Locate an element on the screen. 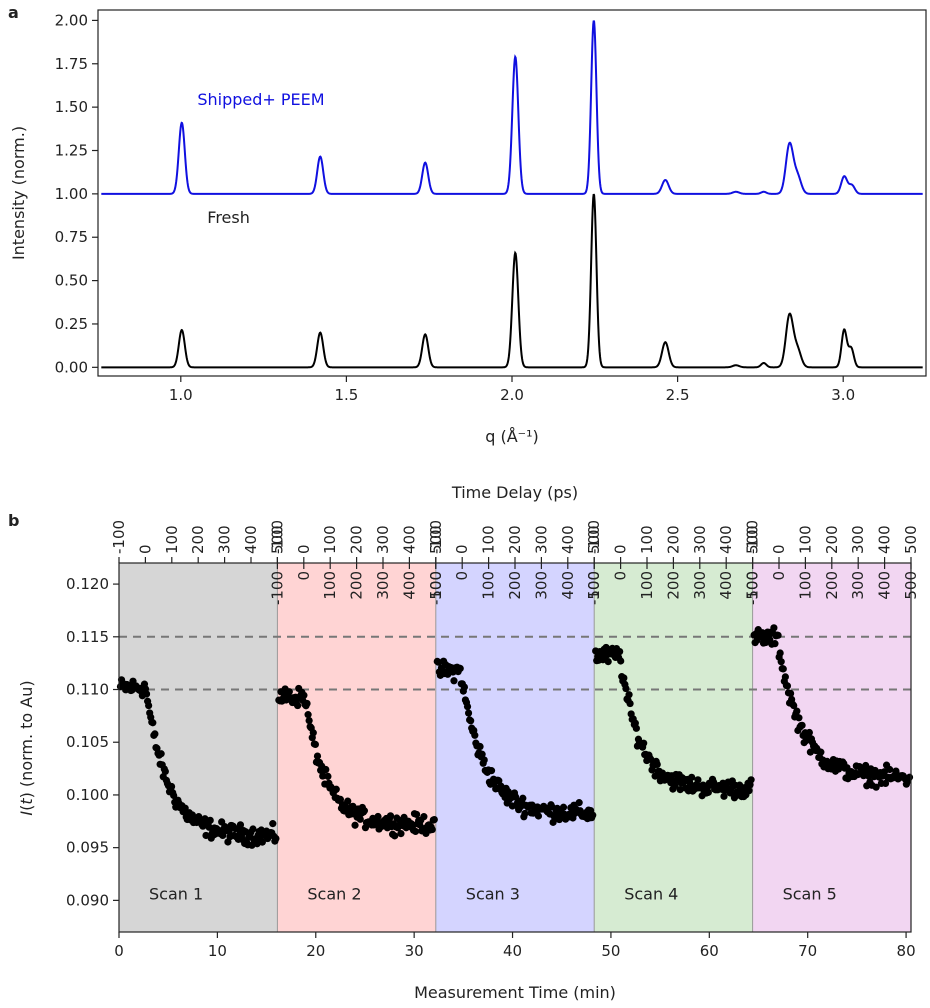  y-tick-label: 1.00 is located at coordinates (71, 194).